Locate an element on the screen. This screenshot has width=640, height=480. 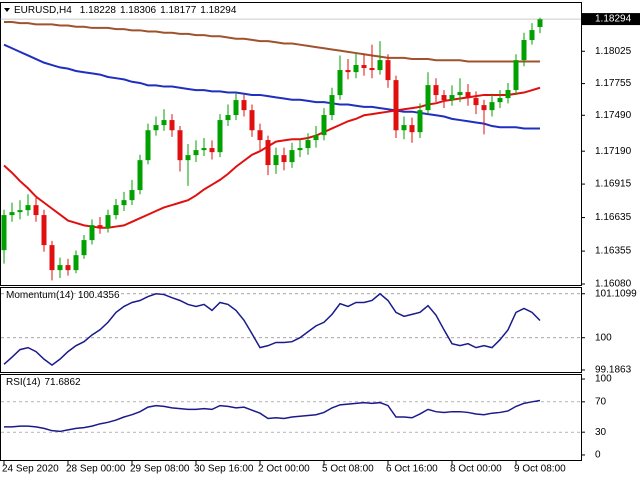
indicator-name: Momentum(14) is located at coordinates (40, 295).